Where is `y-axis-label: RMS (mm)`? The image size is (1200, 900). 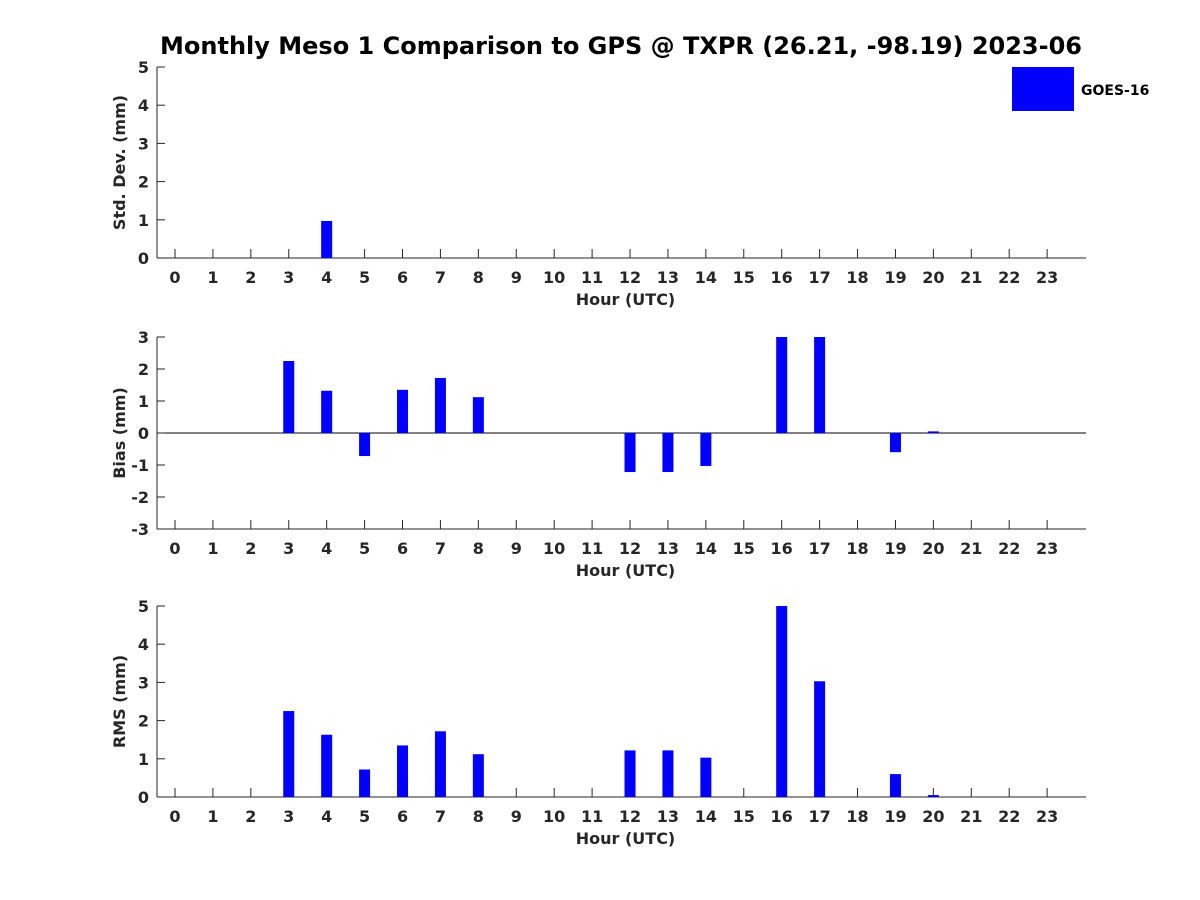
y-axis-label: RMS (mm) is located at coordinates (119, 701).